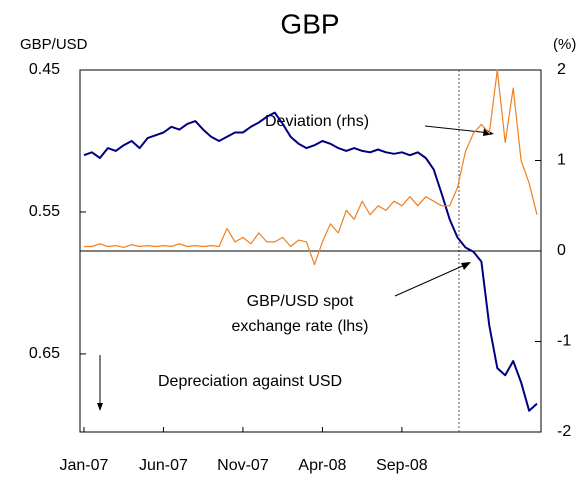  Describe the element at coordinates (564, 431) in the screenshot. I see `y2-tick-label: -2` at that location.